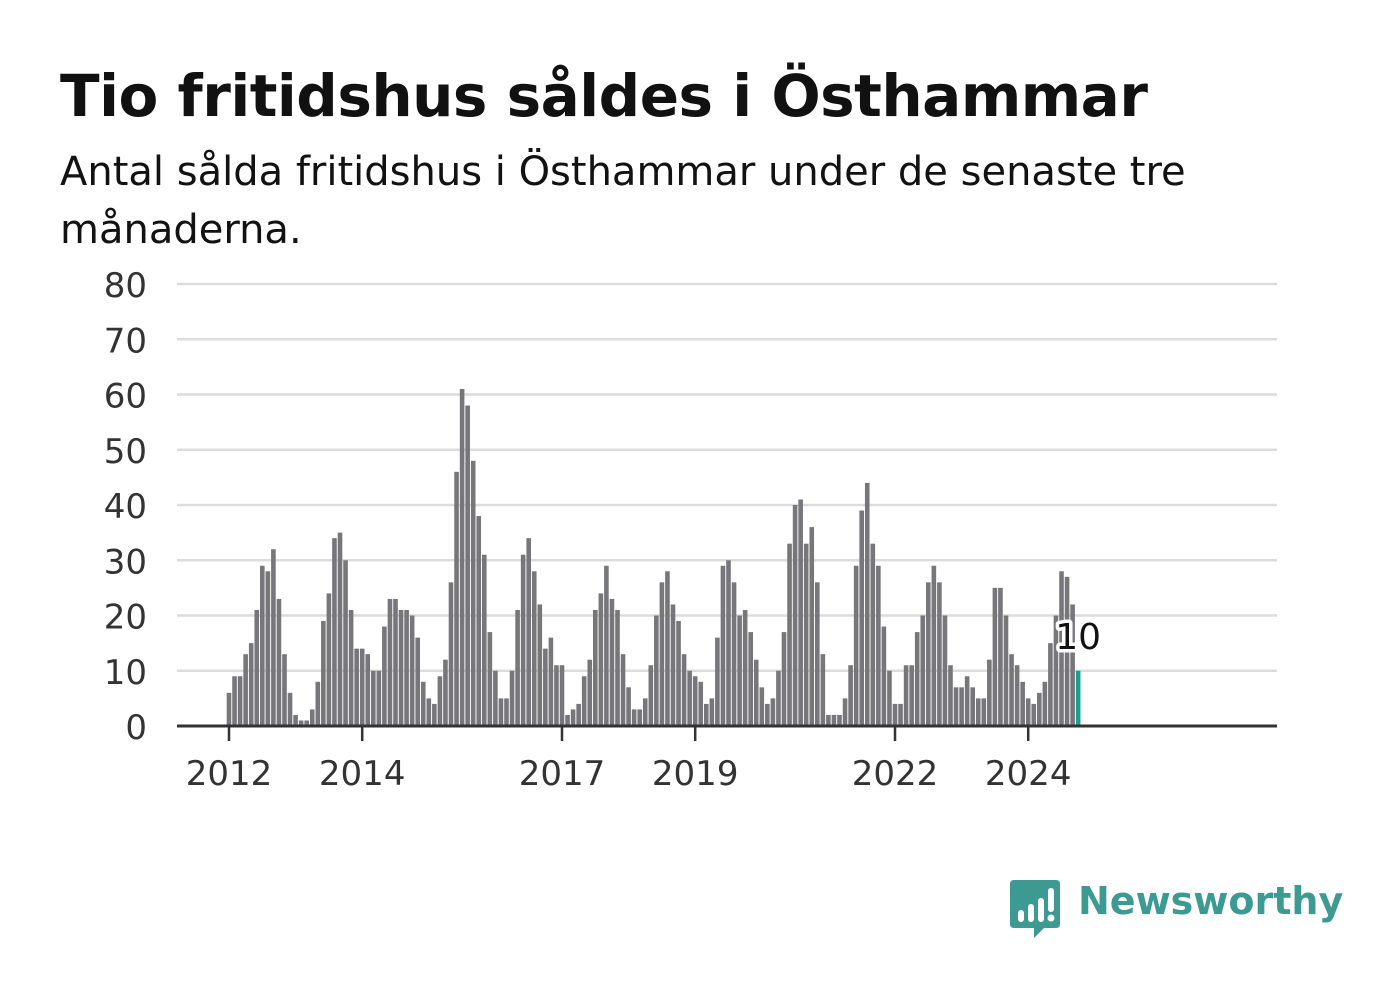 The width and height of the screenshot is (1382, 999). Describe the element at coordinates (125, 452) in the screenshot. I see `y-tick-label: 50` at that location.